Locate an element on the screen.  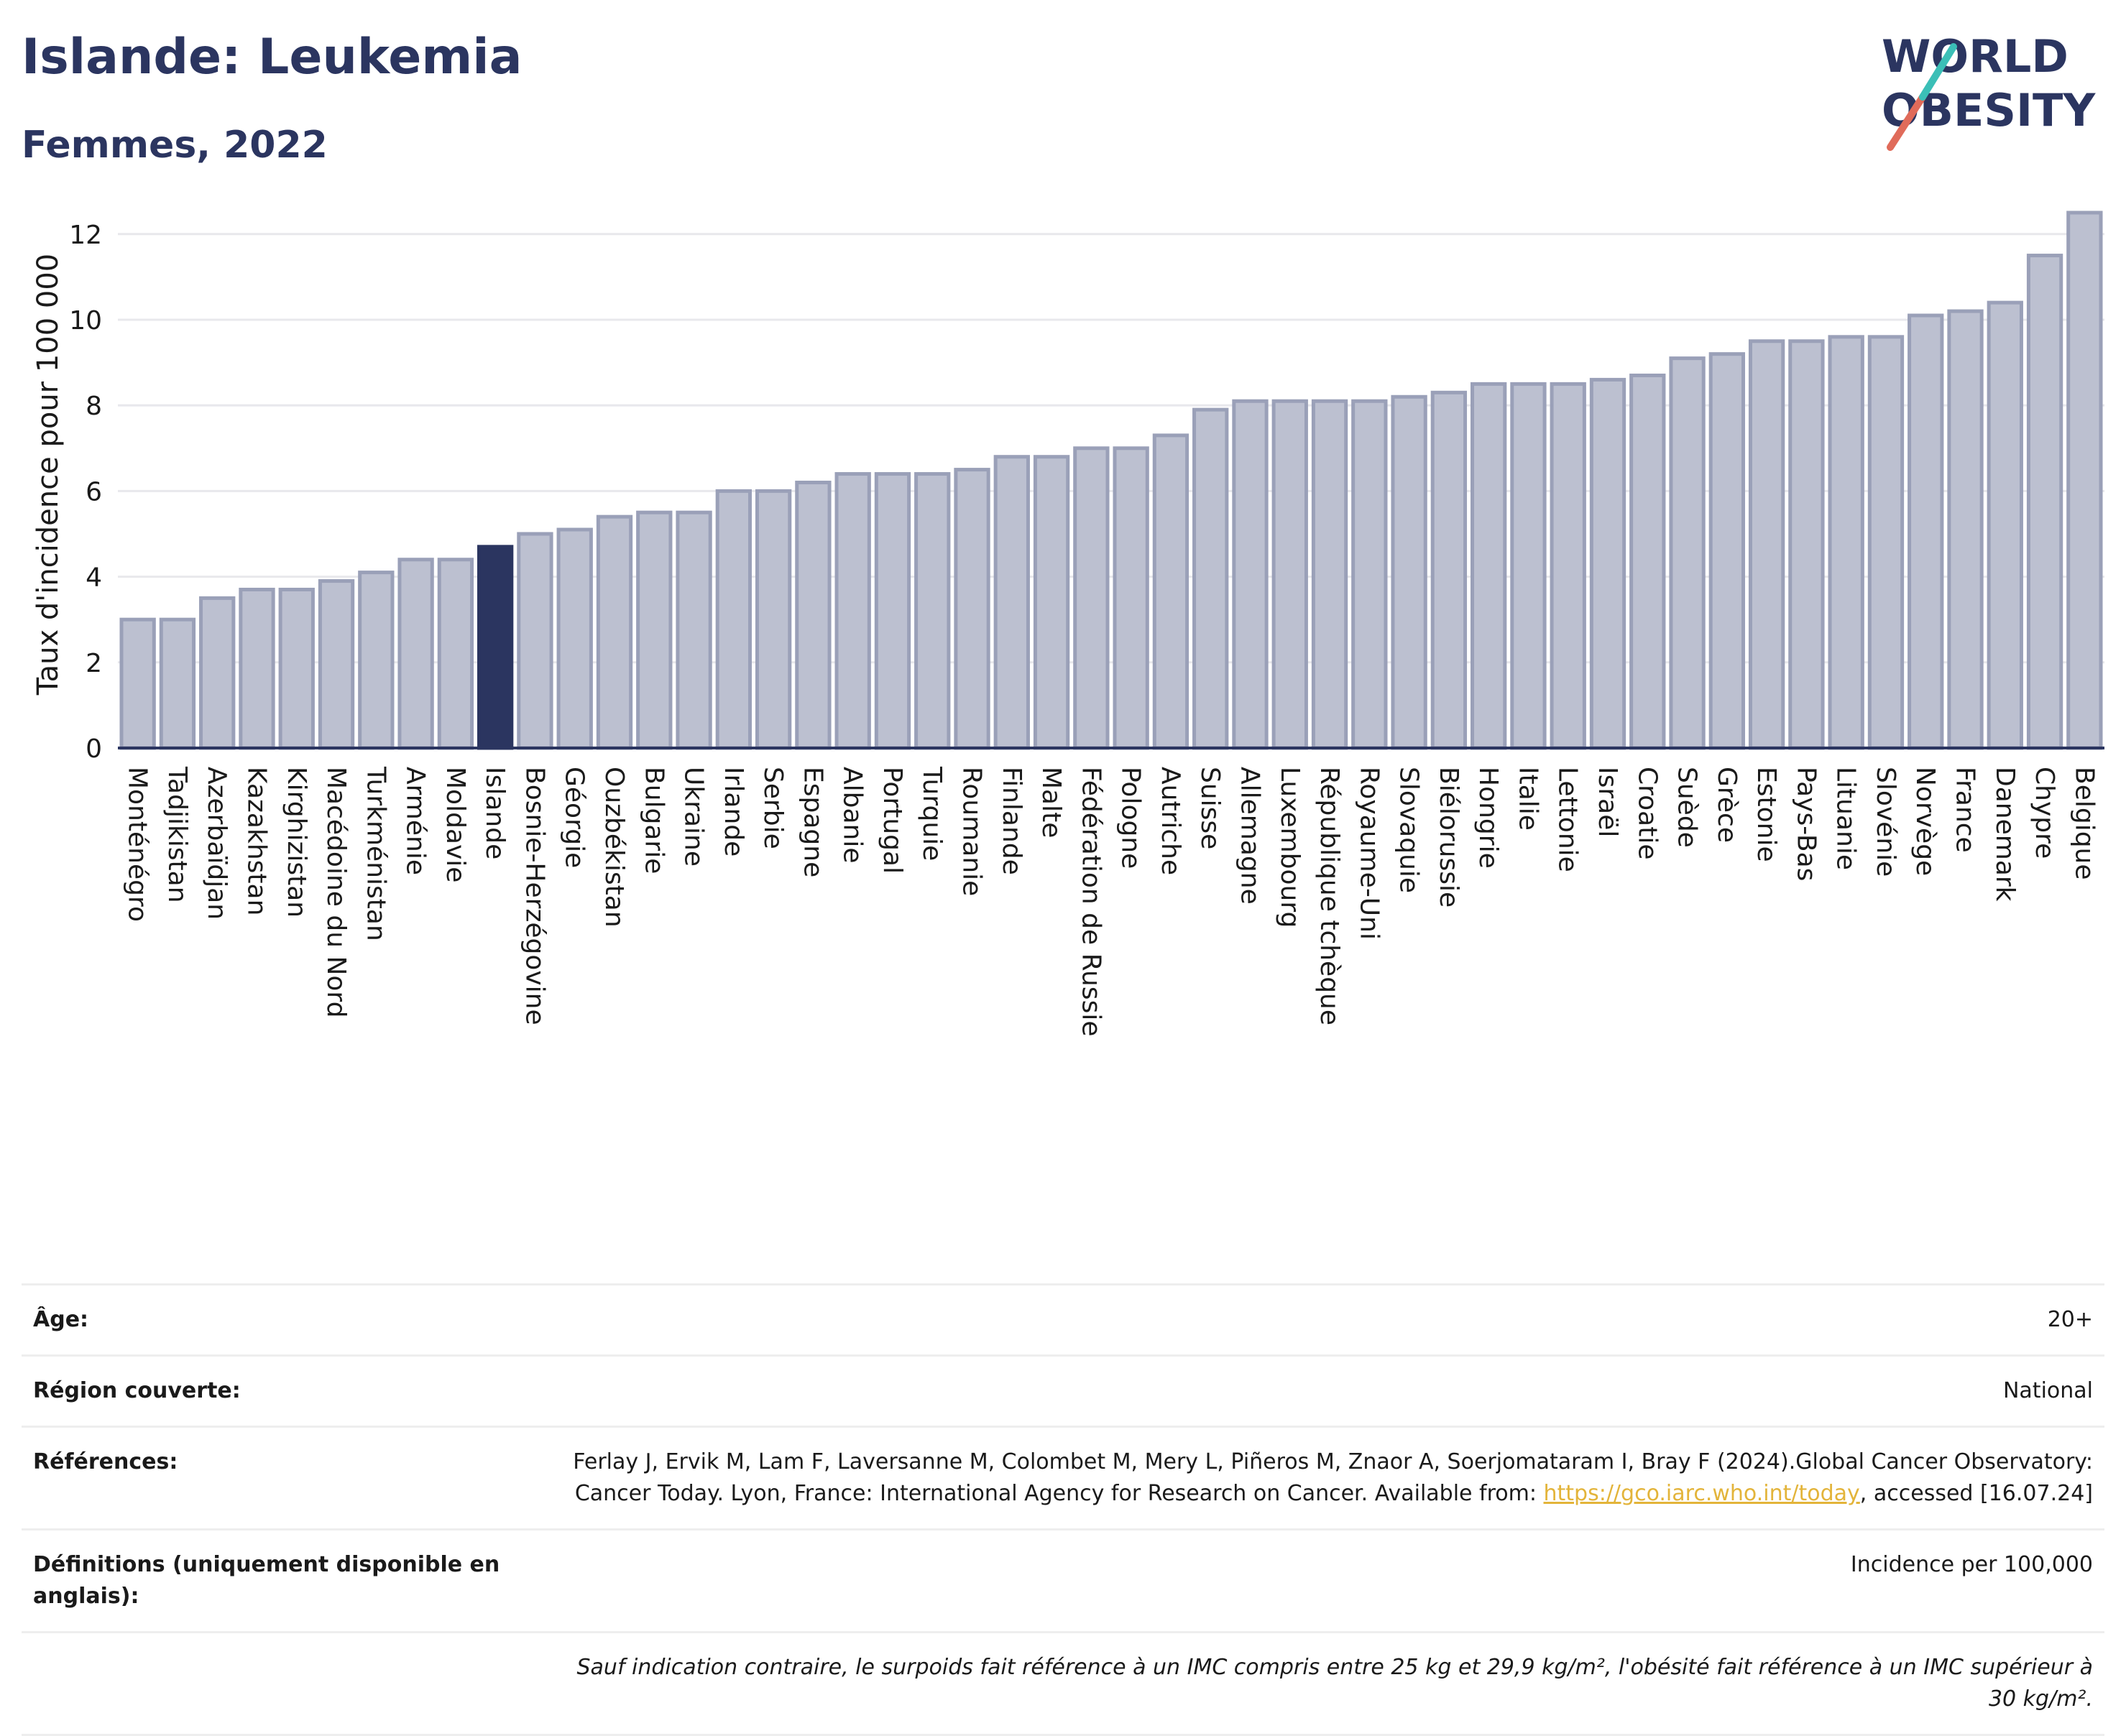
references-accessed: , accessed [16.07.24] is located at coordinates (1976, 1493).